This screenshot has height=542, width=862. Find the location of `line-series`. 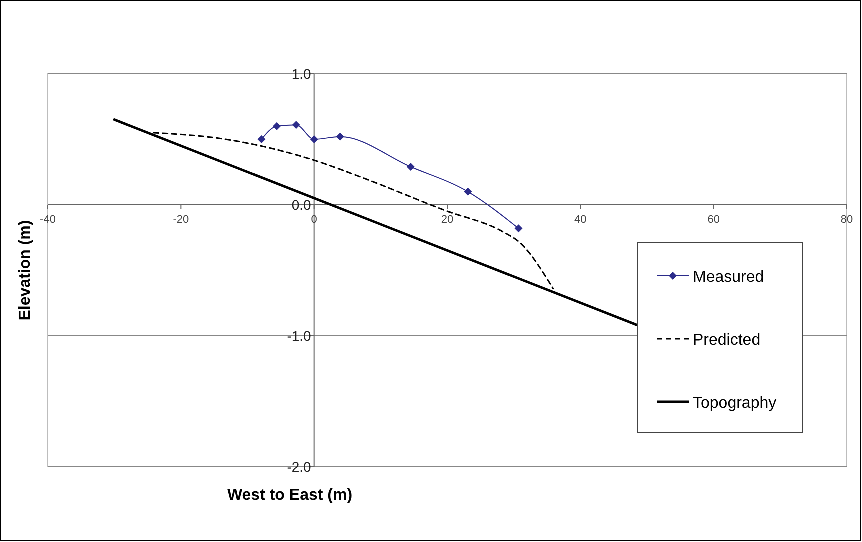

line-series is located at coordinates (353, 211).